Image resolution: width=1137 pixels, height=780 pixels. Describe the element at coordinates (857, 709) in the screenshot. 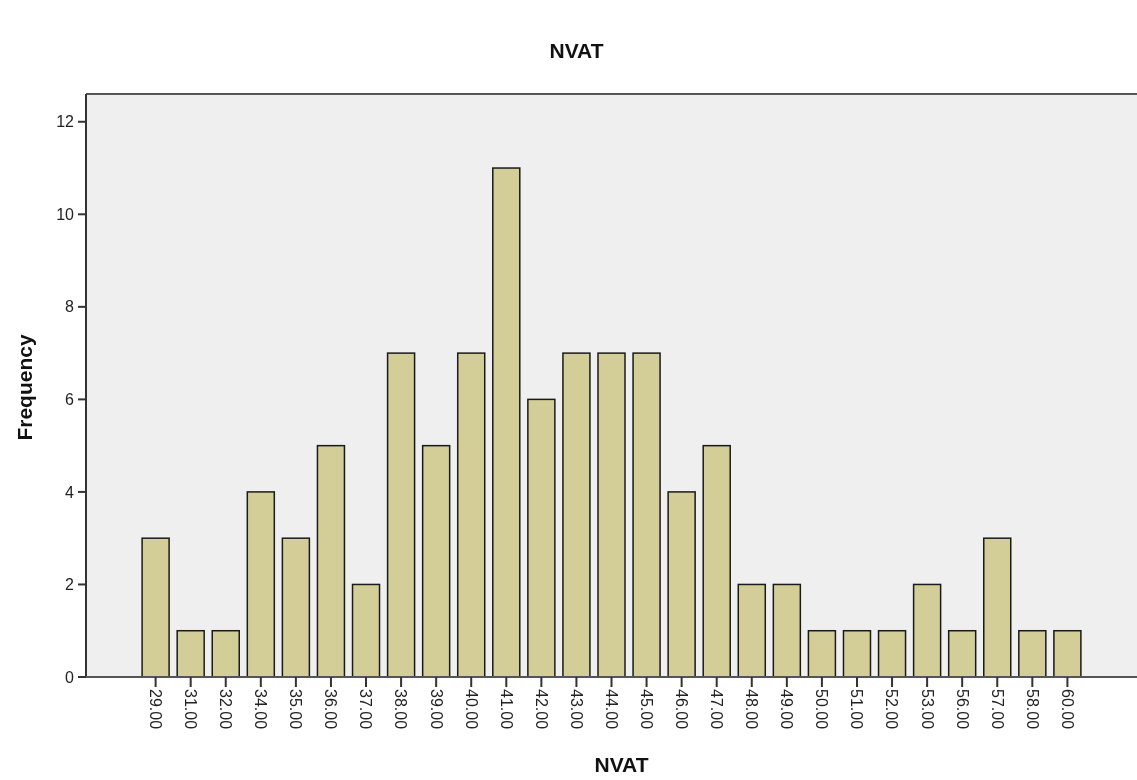

I see `x-tick-label: 51.00` at that location.